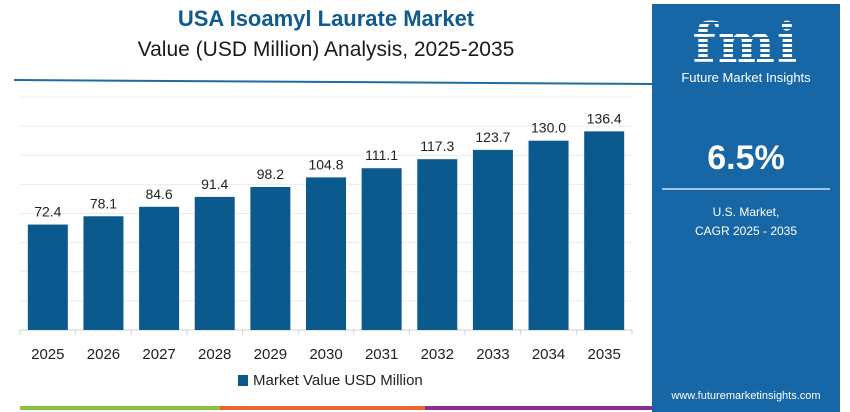 The width and height of the screenshot is (850, 412). What do you see at coordinates (381, 155) in the screenshot?
I see `data-label: 111.1` at bounding box center [381, 155].